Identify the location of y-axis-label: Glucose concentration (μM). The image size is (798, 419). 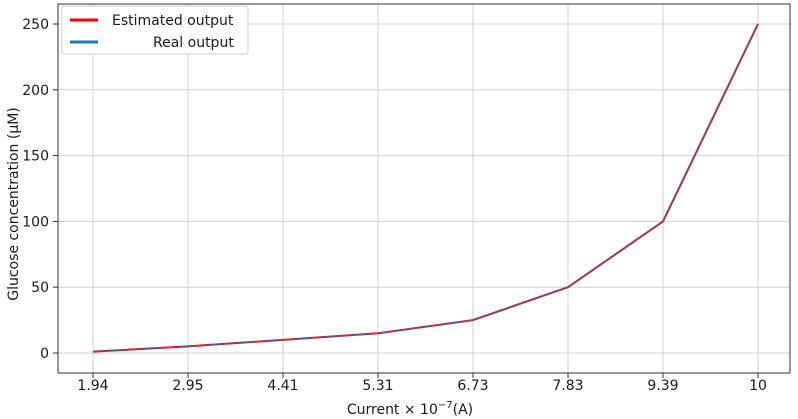
(14, 204).